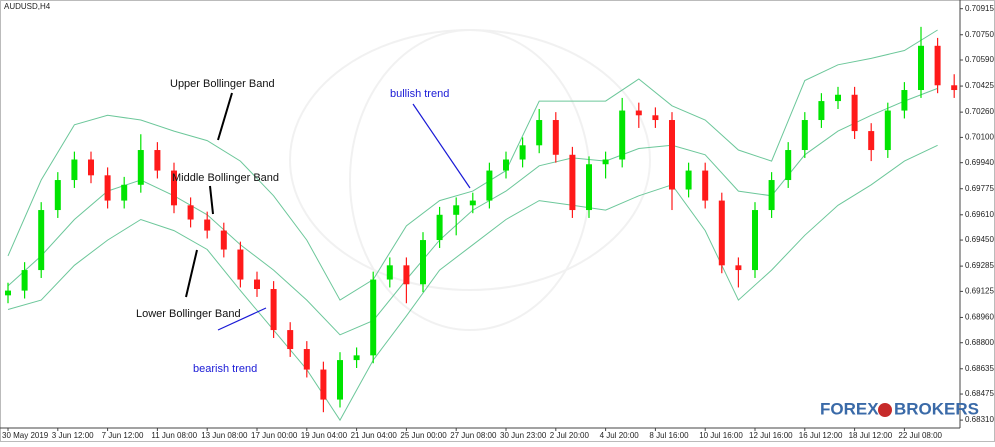 Image resolution: width=995 pixels, height=447 pixels. I want to click on x-tick-label: 2 Jul 20:00, so click(570, 435).